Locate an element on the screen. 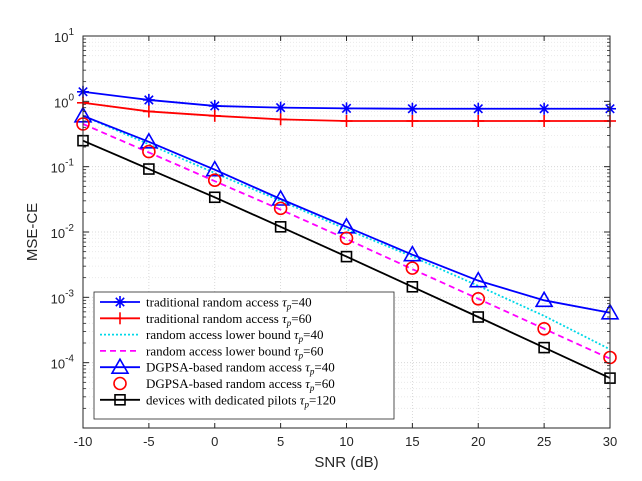  legend-box is located at coordinates (244, 355).